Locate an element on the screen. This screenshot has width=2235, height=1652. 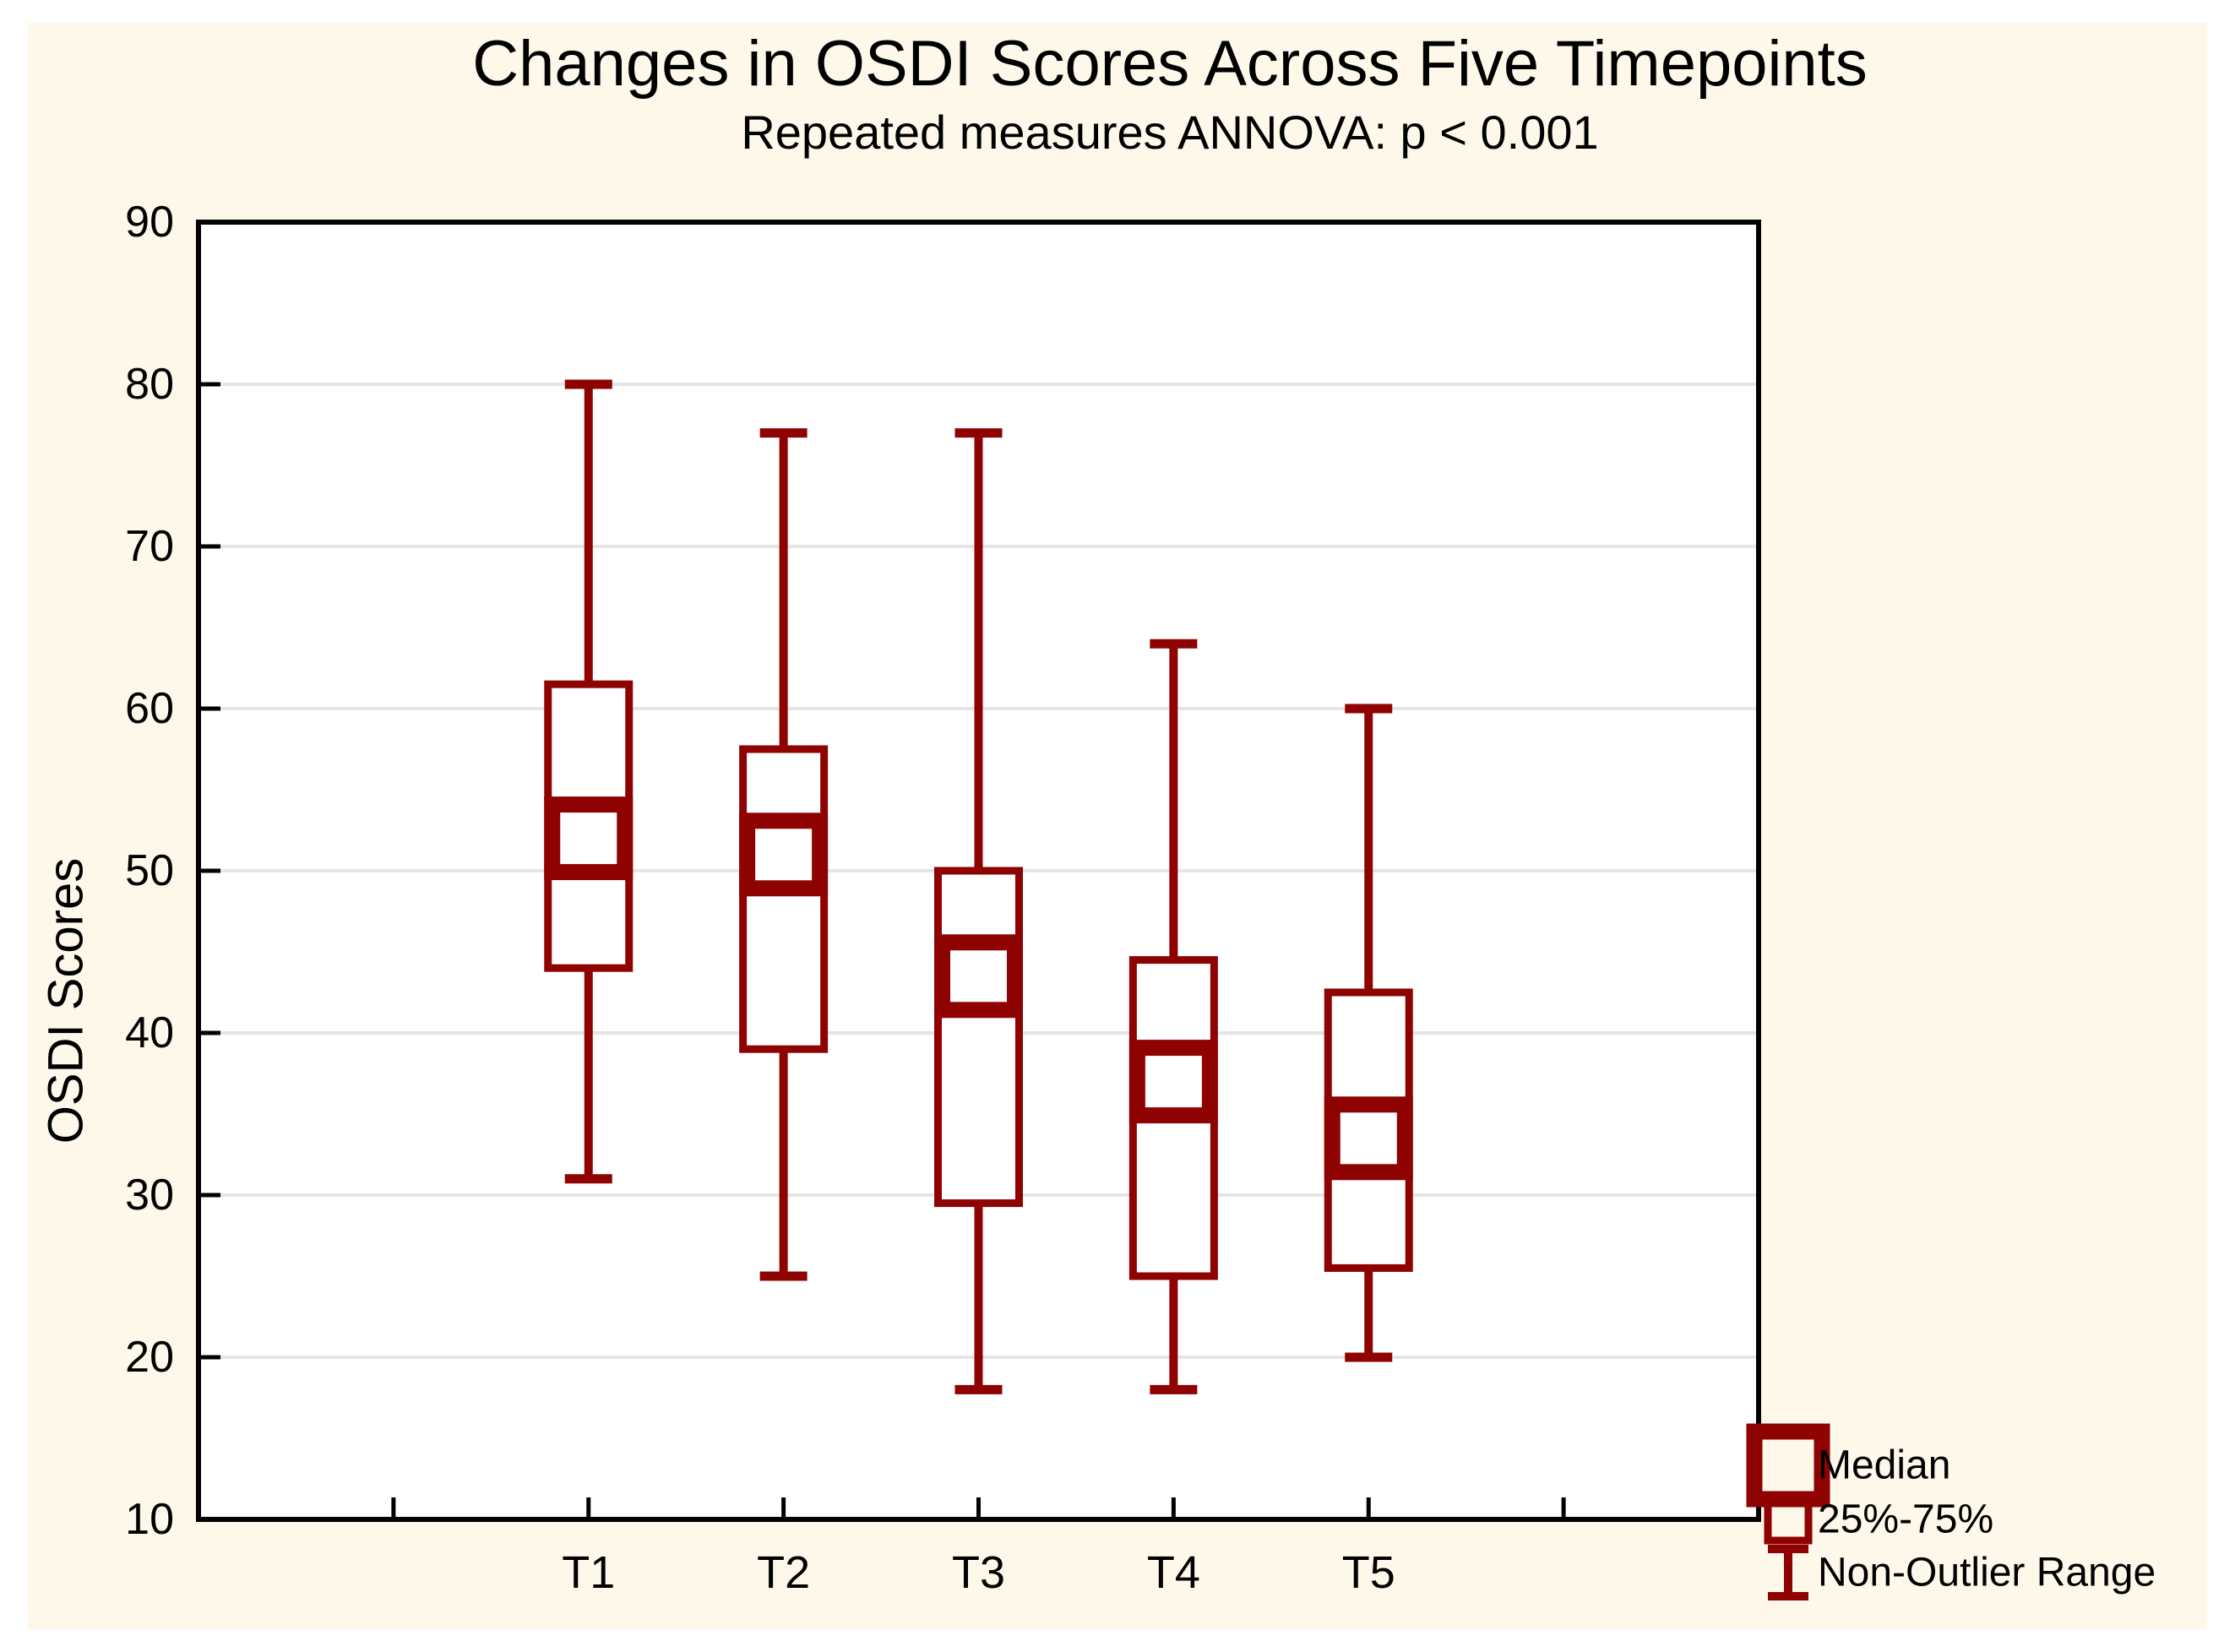
box-group-T2 is located at coordinates (784, 854).